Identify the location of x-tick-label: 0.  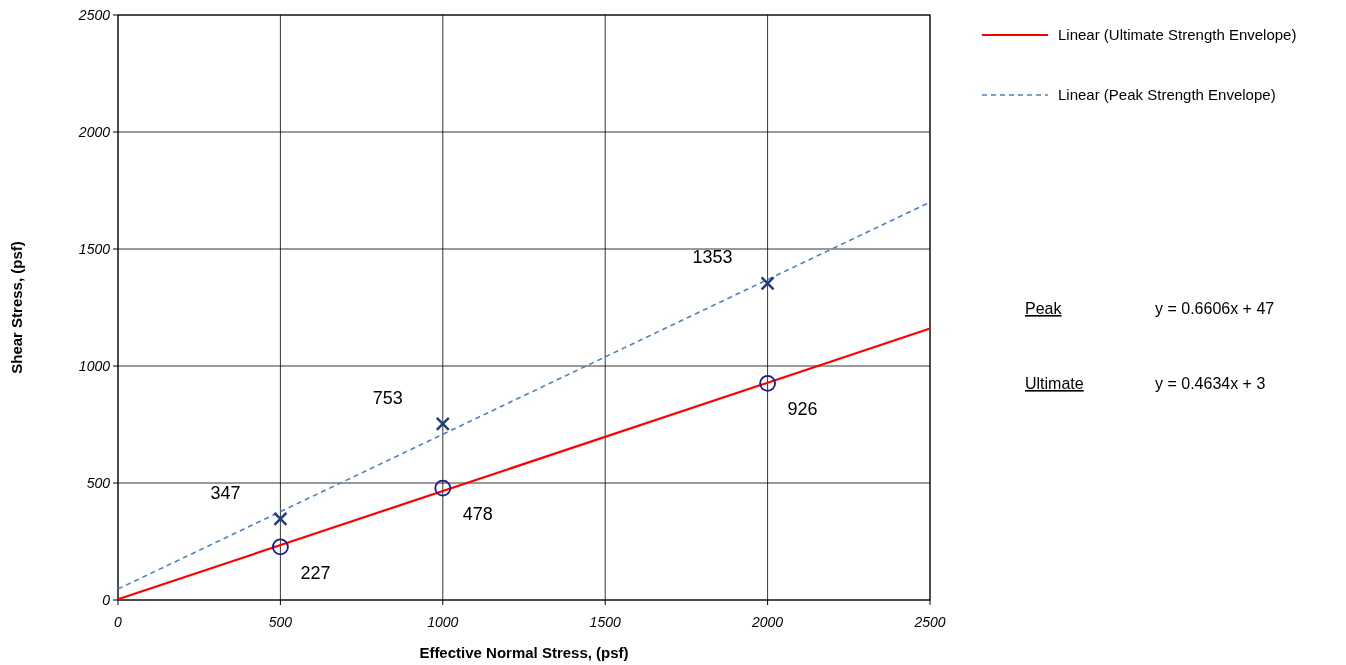
(118, 622).